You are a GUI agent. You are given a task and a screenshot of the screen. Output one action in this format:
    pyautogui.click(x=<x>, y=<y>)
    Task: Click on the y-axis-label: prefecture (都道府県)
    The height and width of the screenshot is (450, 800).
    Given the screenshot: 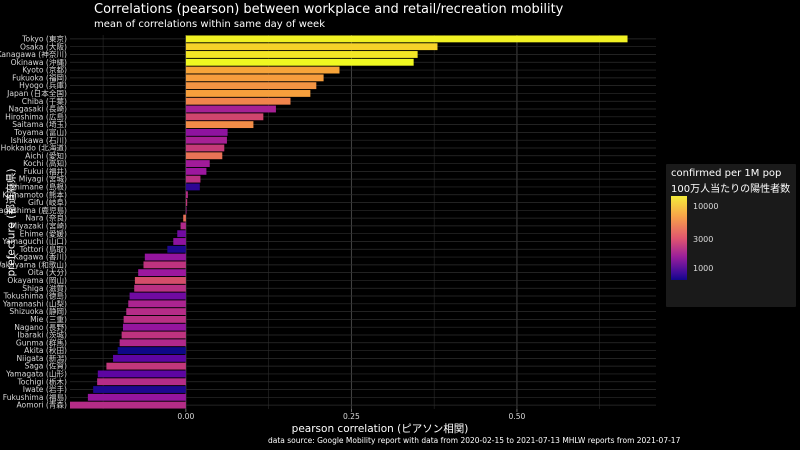 What is the action you would take?
    pyautogui.click(x=11, y=222)
    